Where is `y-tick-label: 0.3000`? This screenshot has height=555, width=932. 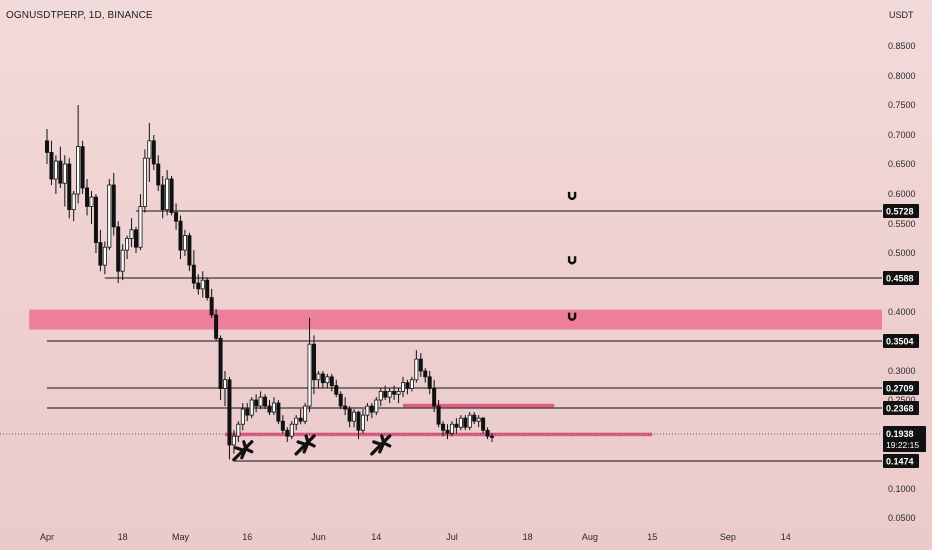 y-tick-label: 0.3000 is located at coordinates (902, 371).